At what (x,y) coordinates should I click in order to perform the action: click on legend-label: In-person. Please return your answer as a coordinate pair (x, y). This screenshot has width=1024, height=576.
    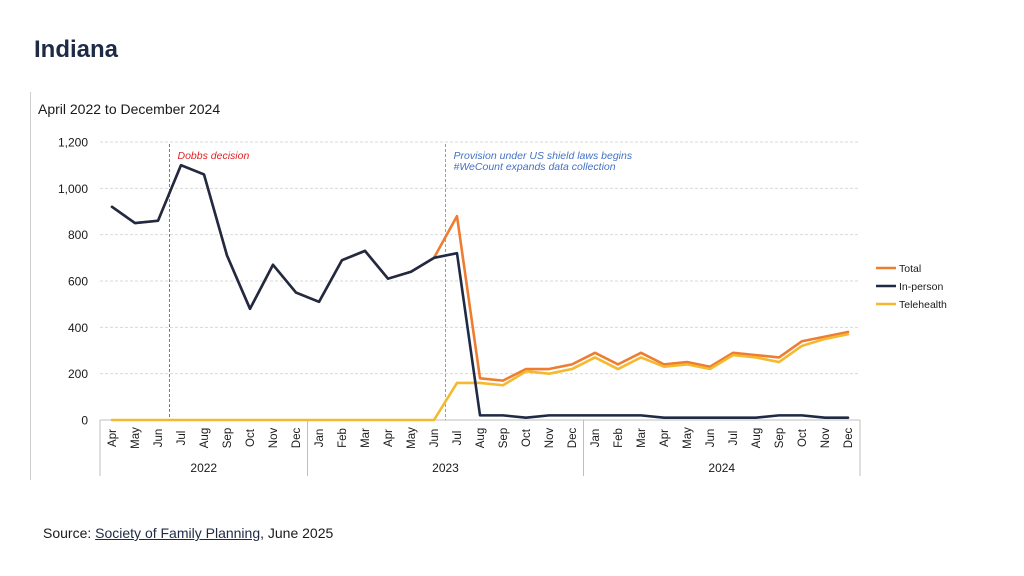
    Looking at the image, I should click on (921, 287).